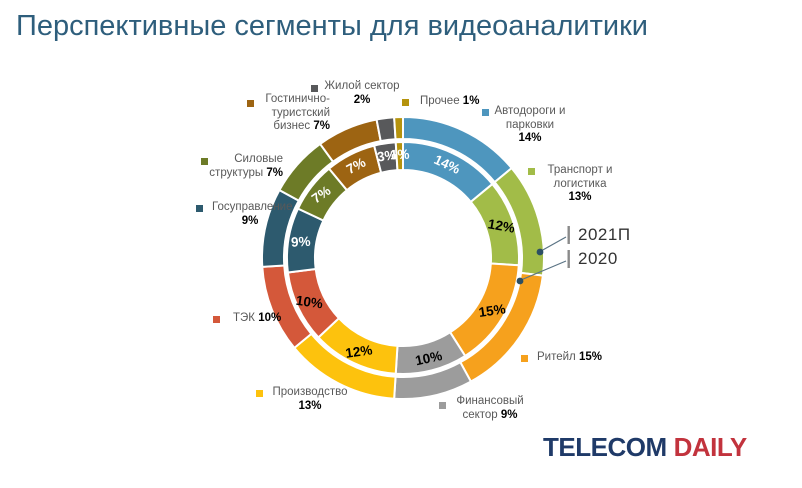 The height and width of the screenshot is (488, 802). What do you see at coordinates (553, 244) in the screenshot?
I see `leader-line-outer` at bounding box center [553, 244].